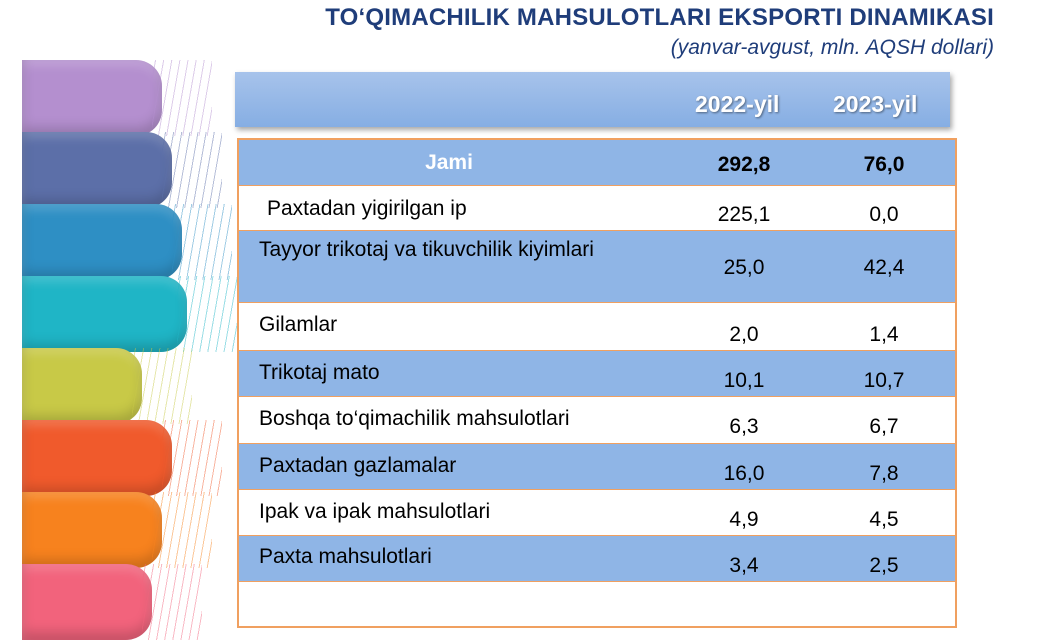 Image resolution: width=1039 pixels, height=640 pixels. I want to click on row-value-2023: 0,0, so click(884, 214).